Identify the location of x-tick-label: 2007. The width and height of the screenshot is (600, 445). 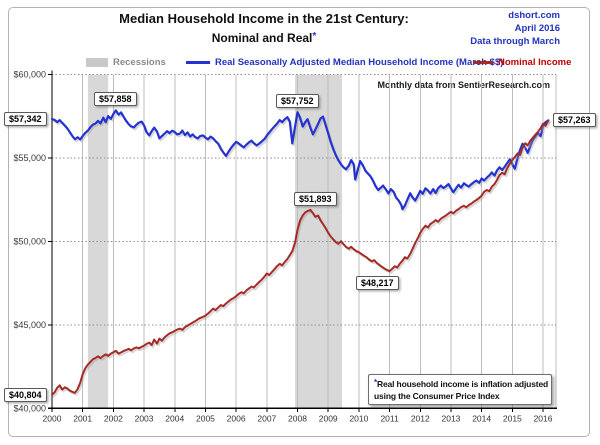
(266, 418).